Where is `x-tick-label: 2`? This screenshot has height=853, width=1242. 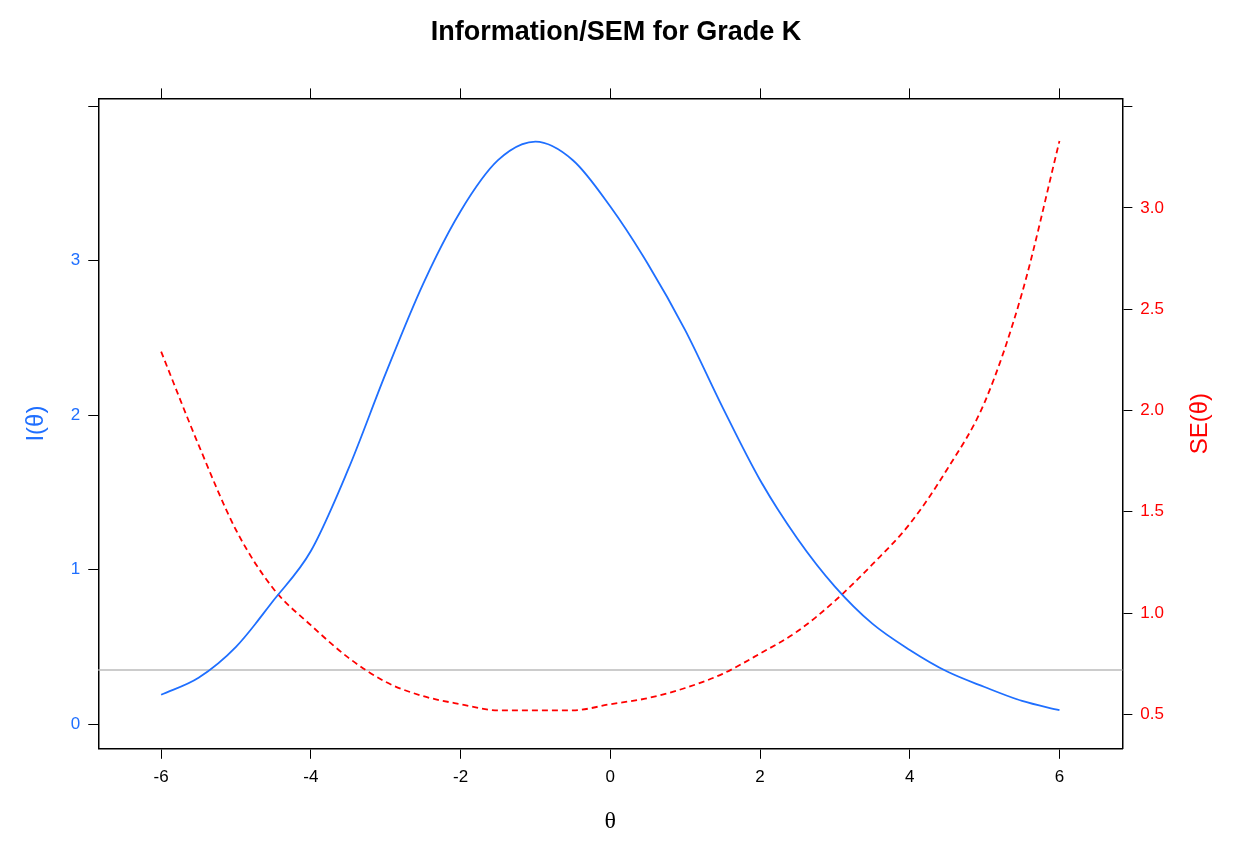 x-tick-label: 2 is located at coordinates (760, 776).